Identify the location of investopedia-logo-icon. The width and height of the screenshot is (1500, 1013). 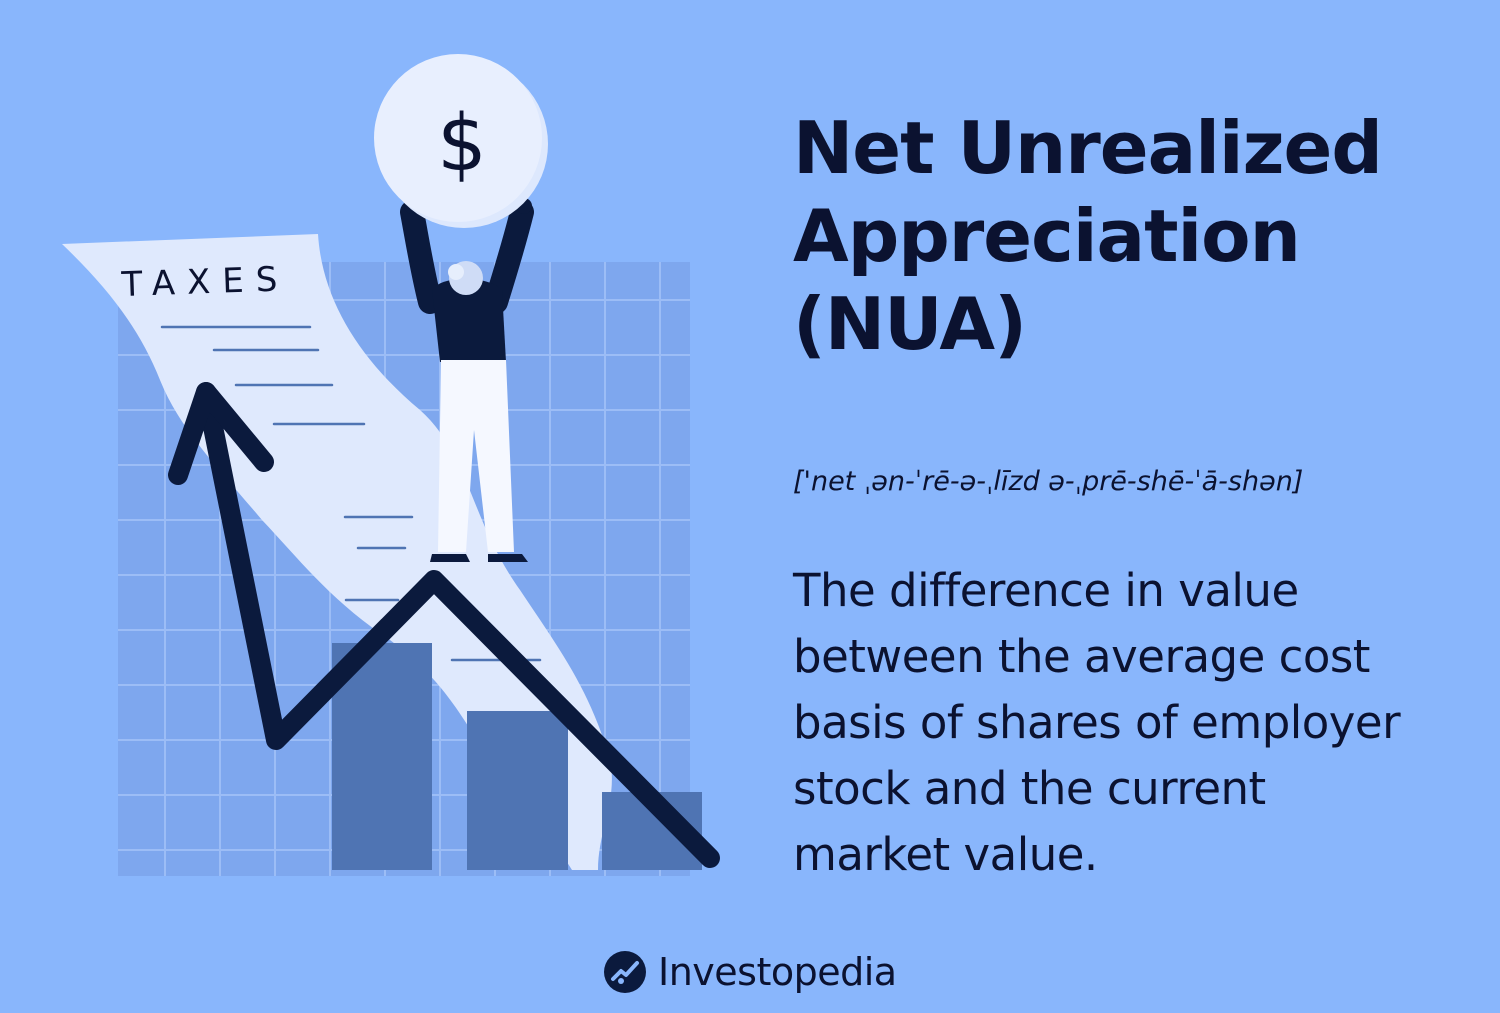
(625, 972).